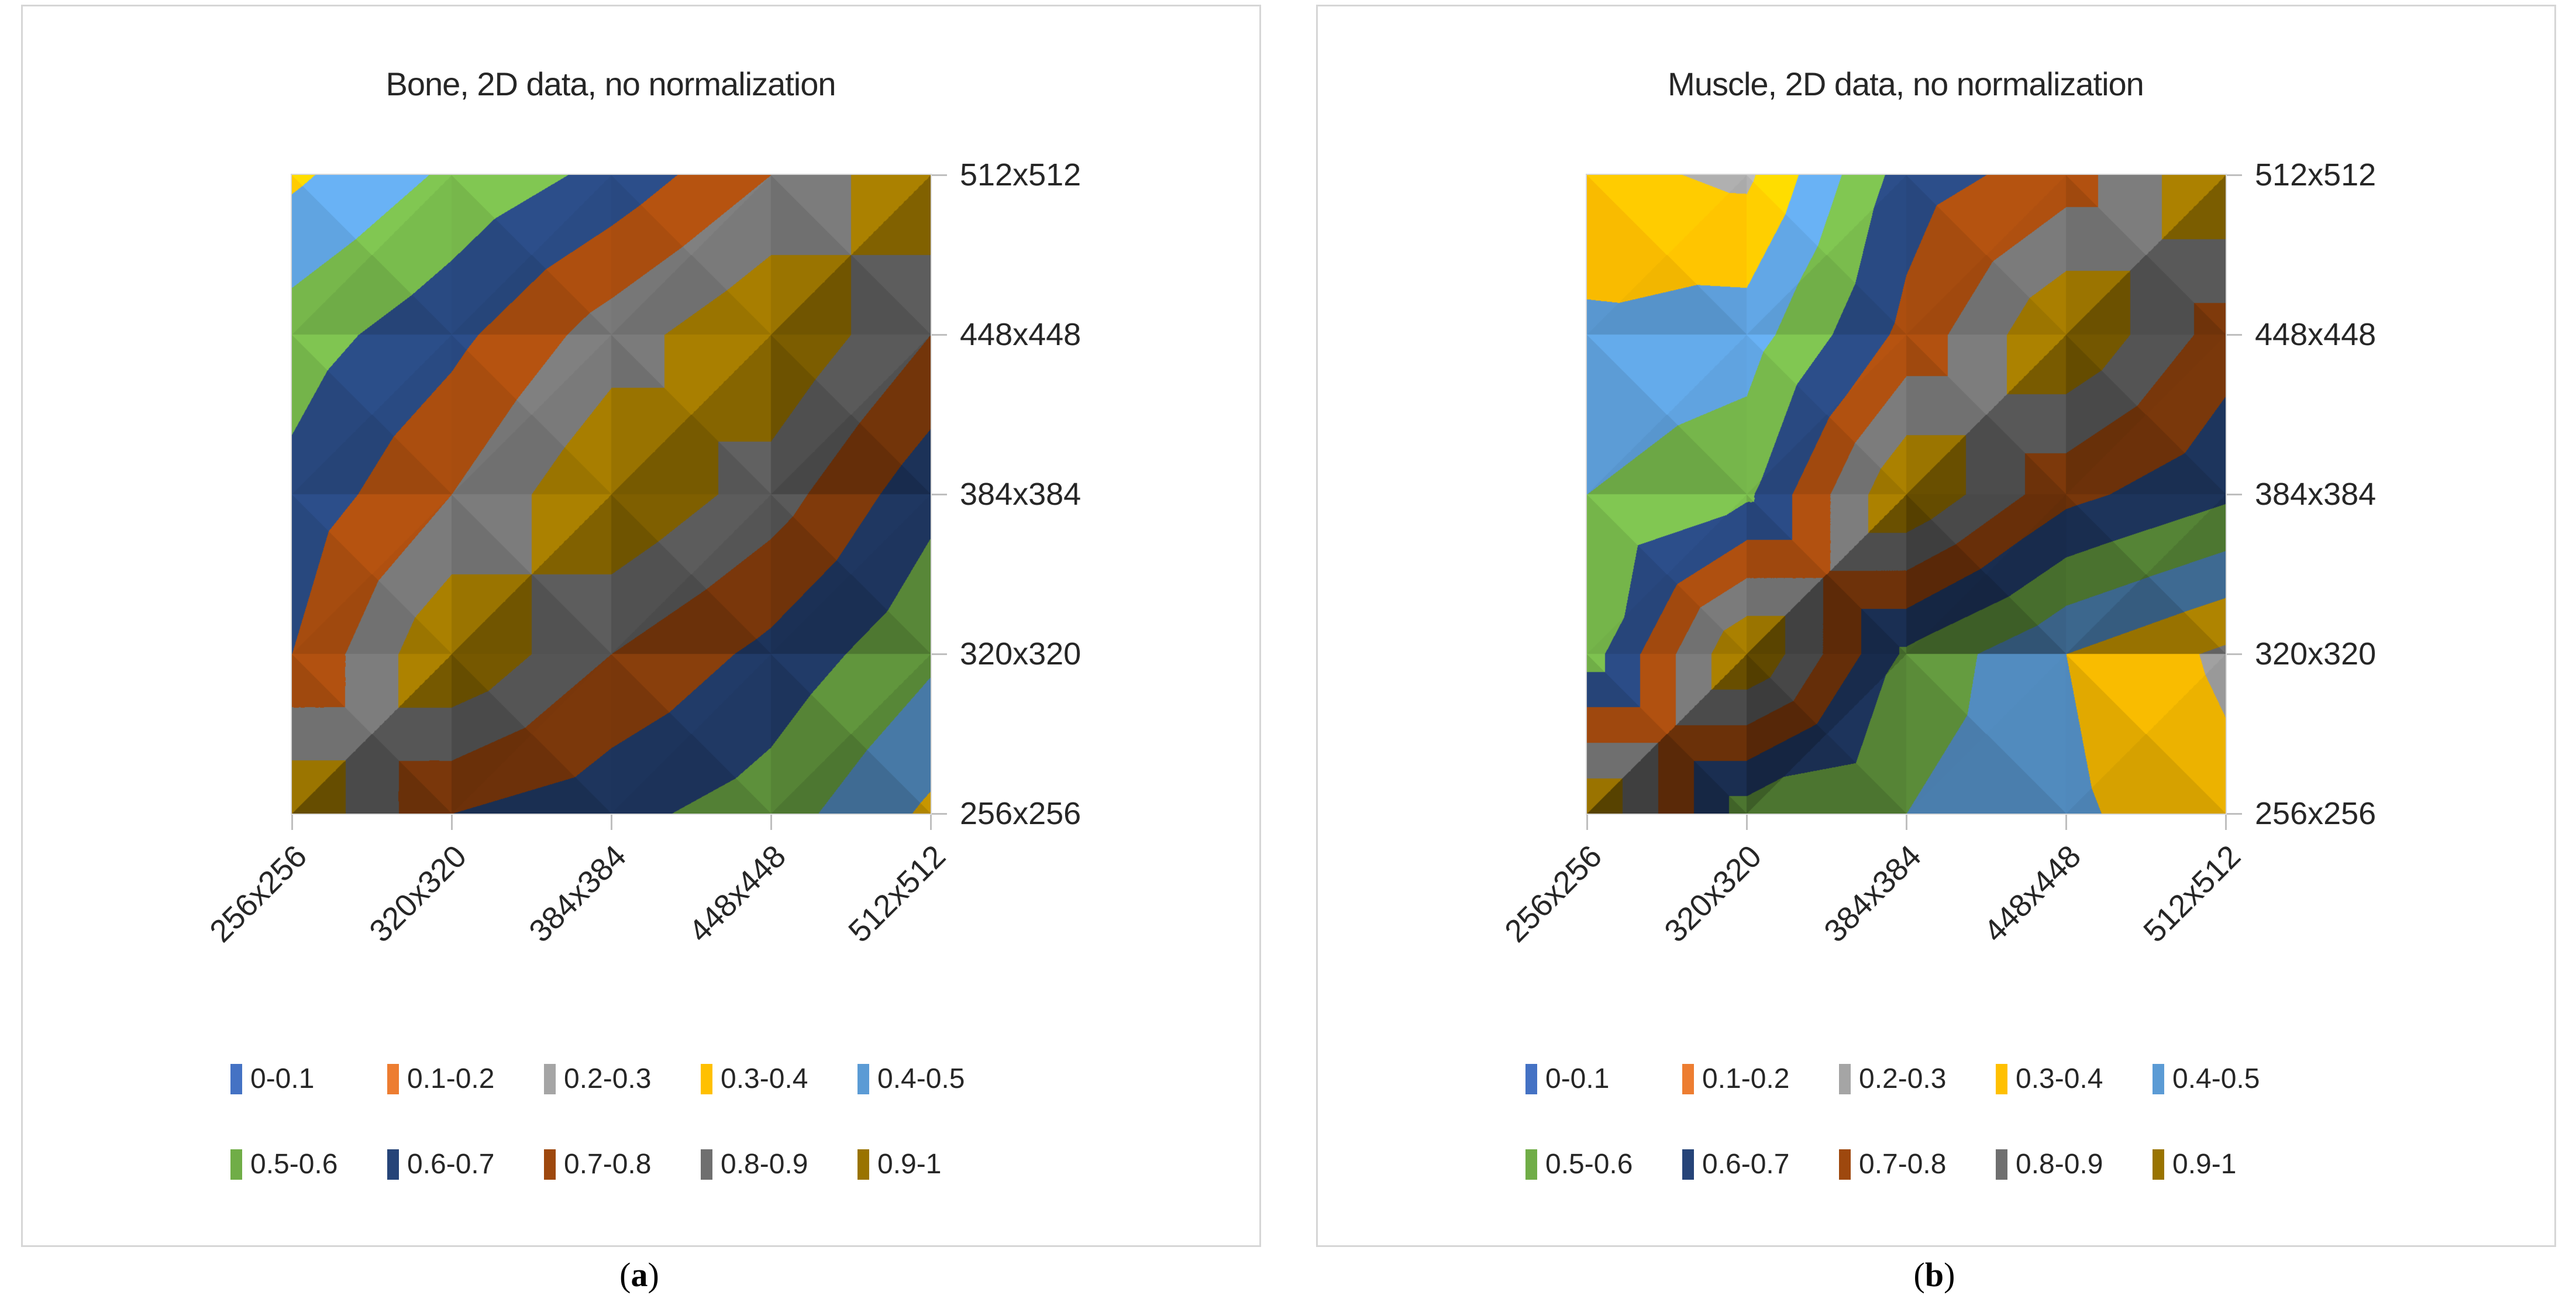 The height and width of the screenshot is (1316, 2576). I want to click on legend-item: 0.1-0.2, so click(1749, 1079).